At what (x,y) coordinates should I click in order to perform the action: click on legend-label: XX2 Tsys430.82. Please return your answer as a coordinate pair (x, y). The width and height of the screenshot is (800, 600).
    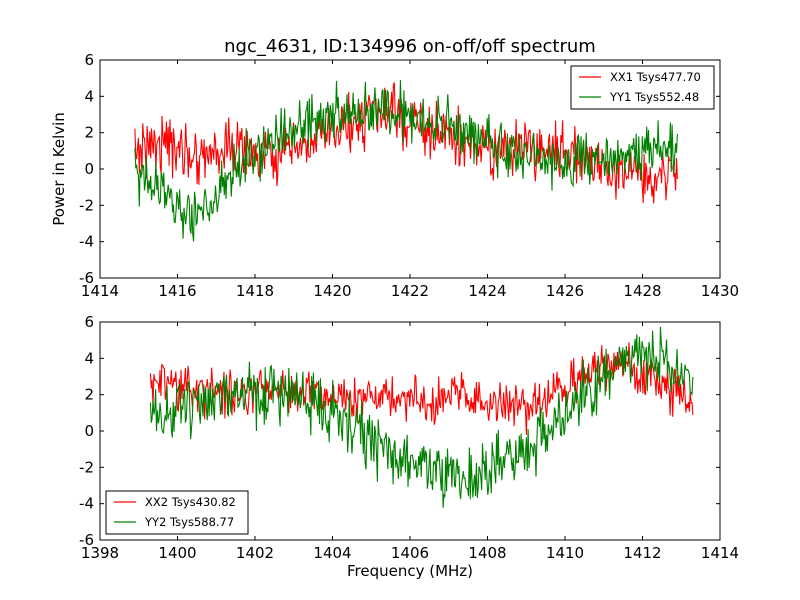
    Looking at the image, I should click on (190, 502).